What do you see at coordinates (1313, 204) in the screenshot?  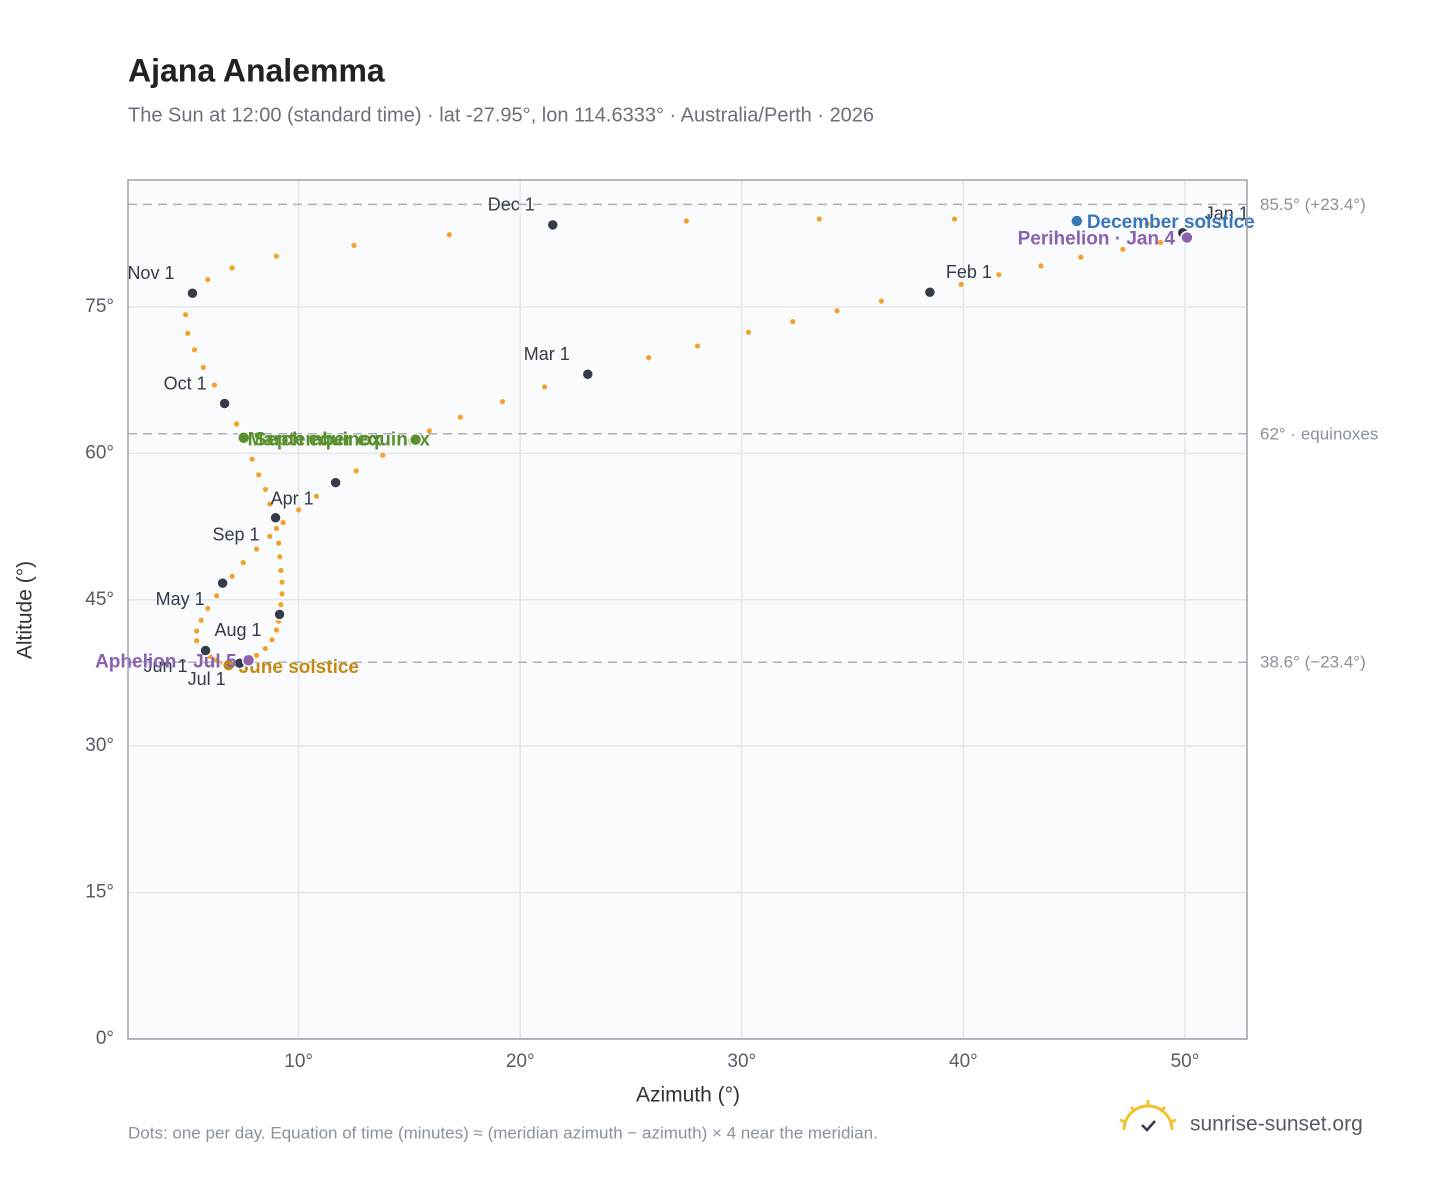 I see `reference-label: 85.5° (+23.4°)` at bounding box center [1313, 204].